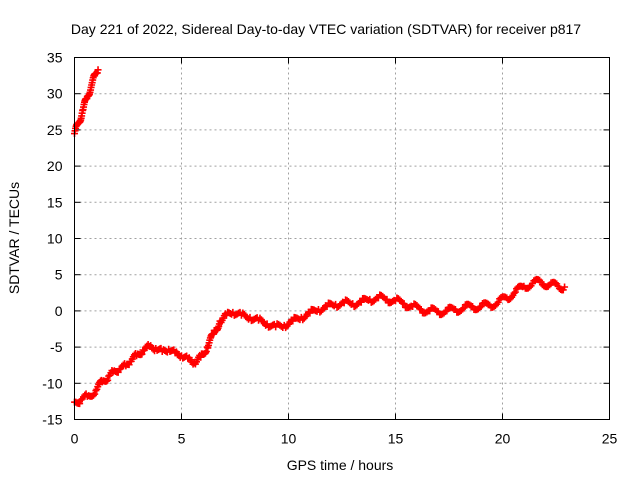  What do you see at coordinates (52, 420) in the screenshot?
I see `y-tick-label: -15` at bounding box center [52, 420].